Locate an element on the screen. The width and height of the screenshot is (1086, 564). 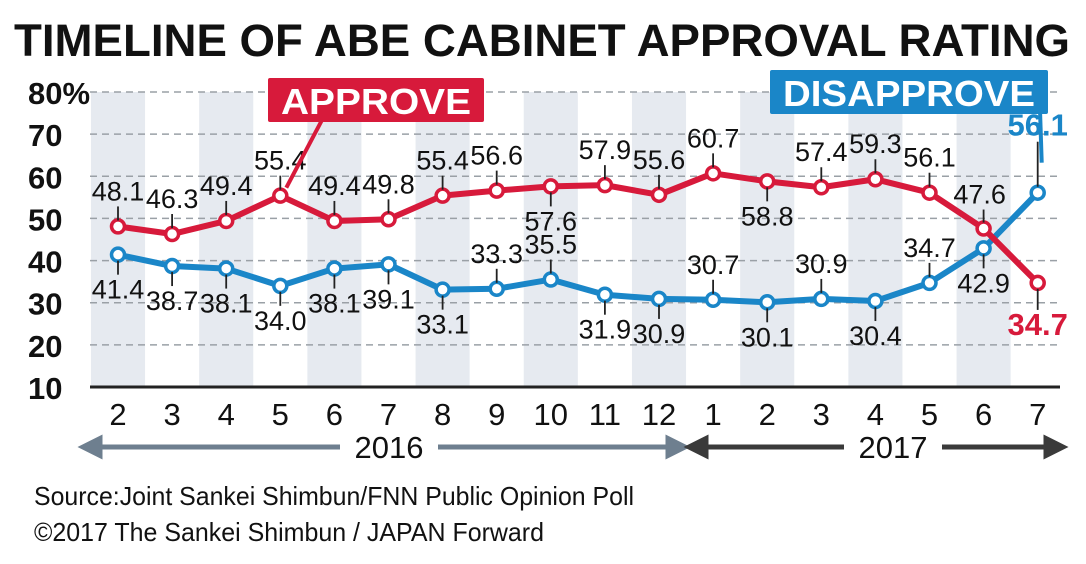
data-label-disapprove: 38.7 is located at coordinates (172, 301).